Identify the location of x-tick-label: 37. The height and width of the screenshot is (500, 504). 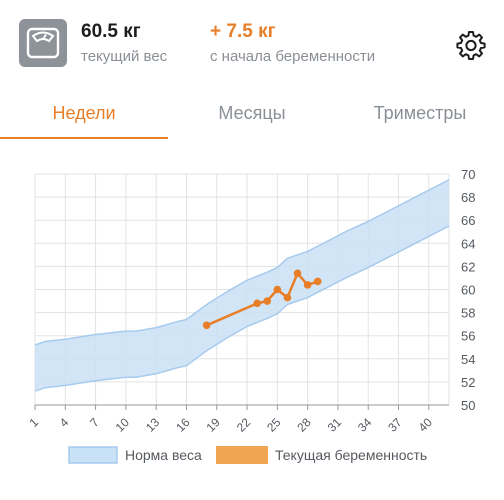
(395, 425).